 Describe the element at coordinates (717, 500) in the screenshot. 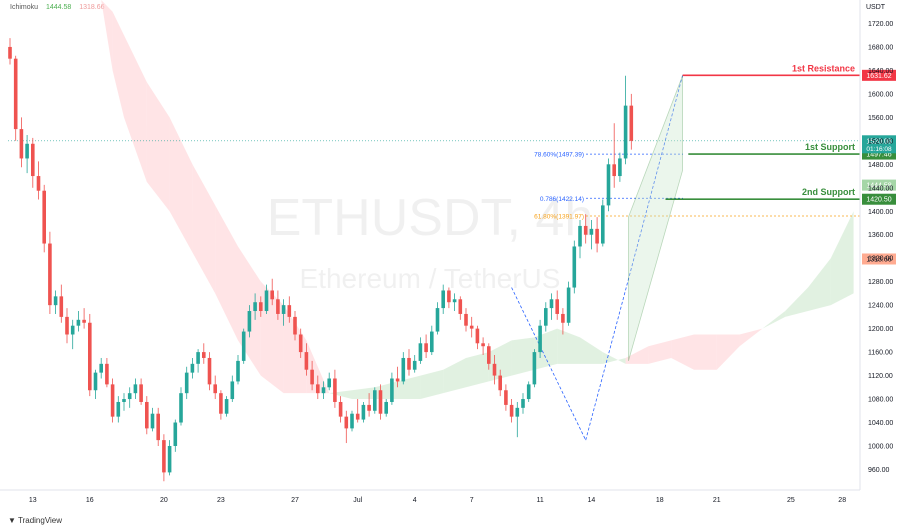

I see `time-tick-label: 21` at that location.